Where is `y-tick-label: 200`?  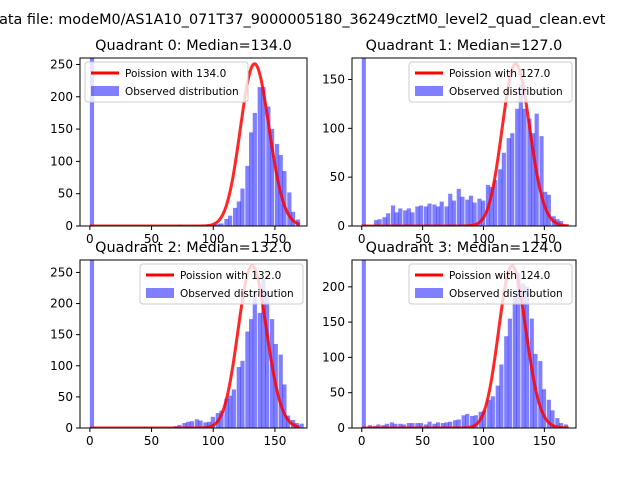 y-tick-label: 200 is located at coordinates (333, 287).